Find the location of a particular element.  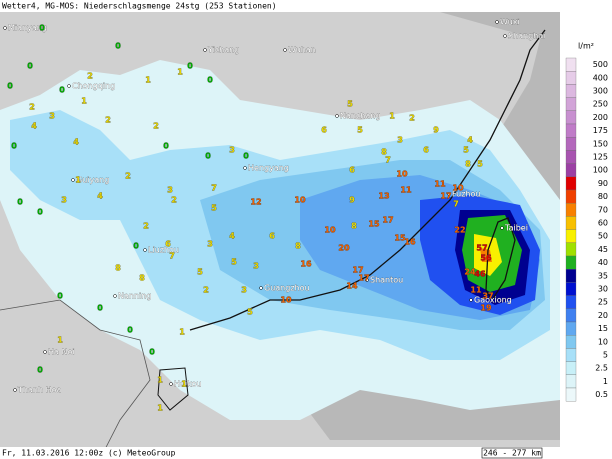

legend-label: 250 is located at coordinates (600, 104).